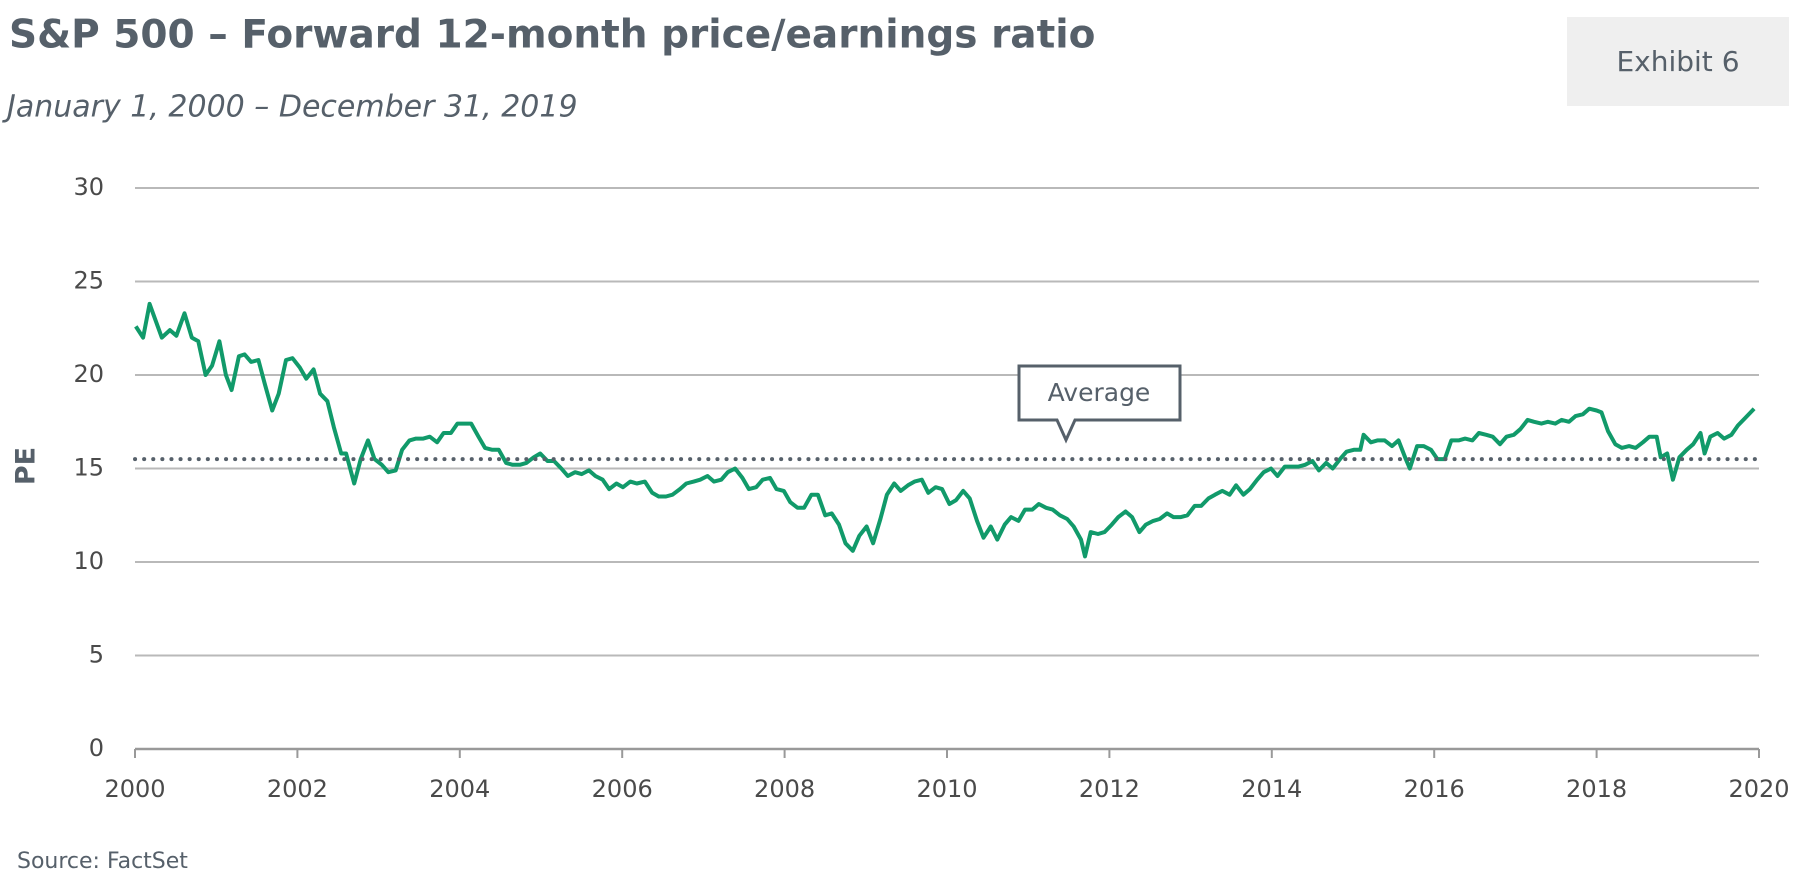  Describe the element at coordinates (1271, 789) in the screenshot. I see `x-tick-label: 2014` at that location.